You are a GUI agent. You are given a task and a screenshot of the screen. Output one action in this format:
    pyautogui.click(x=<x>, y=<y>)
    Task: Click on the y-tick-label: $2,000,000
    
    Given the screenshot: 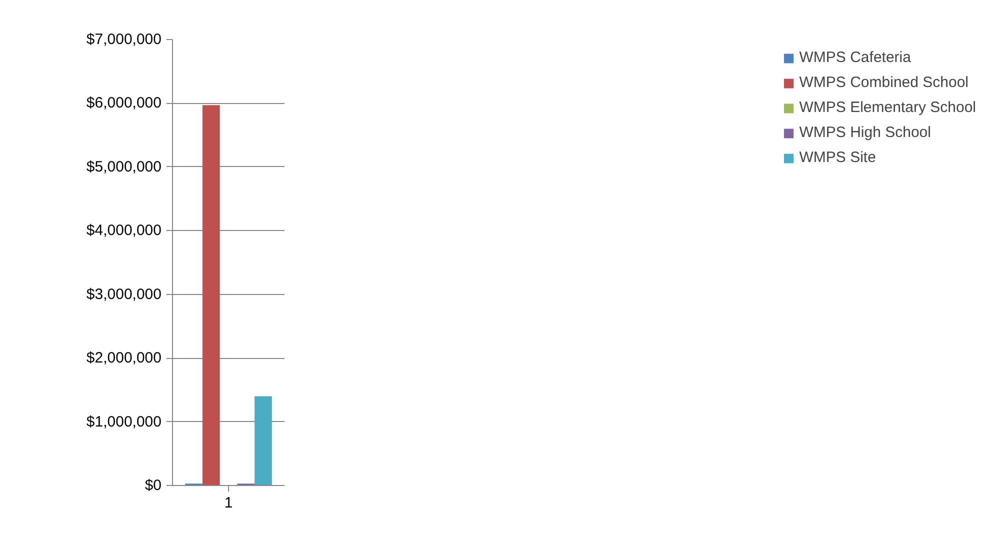 What is the action you would take?
    pyautogui.click(x=124, y=358)
    